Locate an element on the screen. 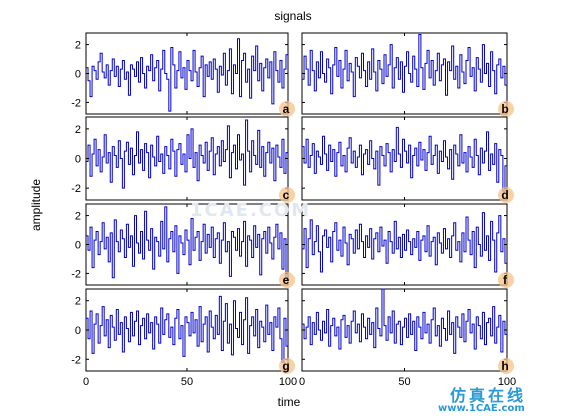 The height and width of the screenshot is (420, 561). panel-e: -2 0 2 e is located at coordinates (183, 245).